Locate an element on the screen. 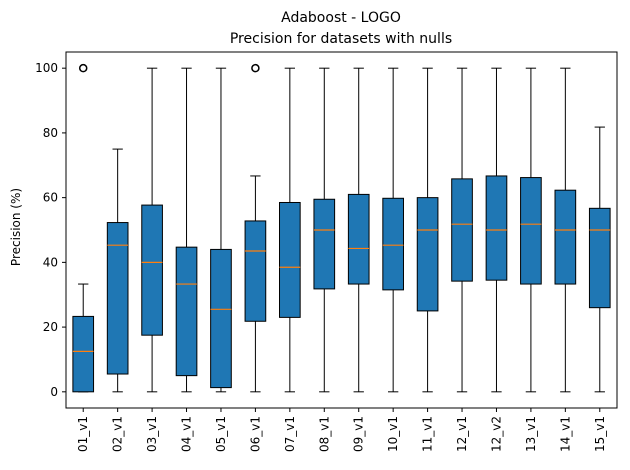 The image size is (630, 470). y-tick-label: 20 is located at coordinates (50, 327).